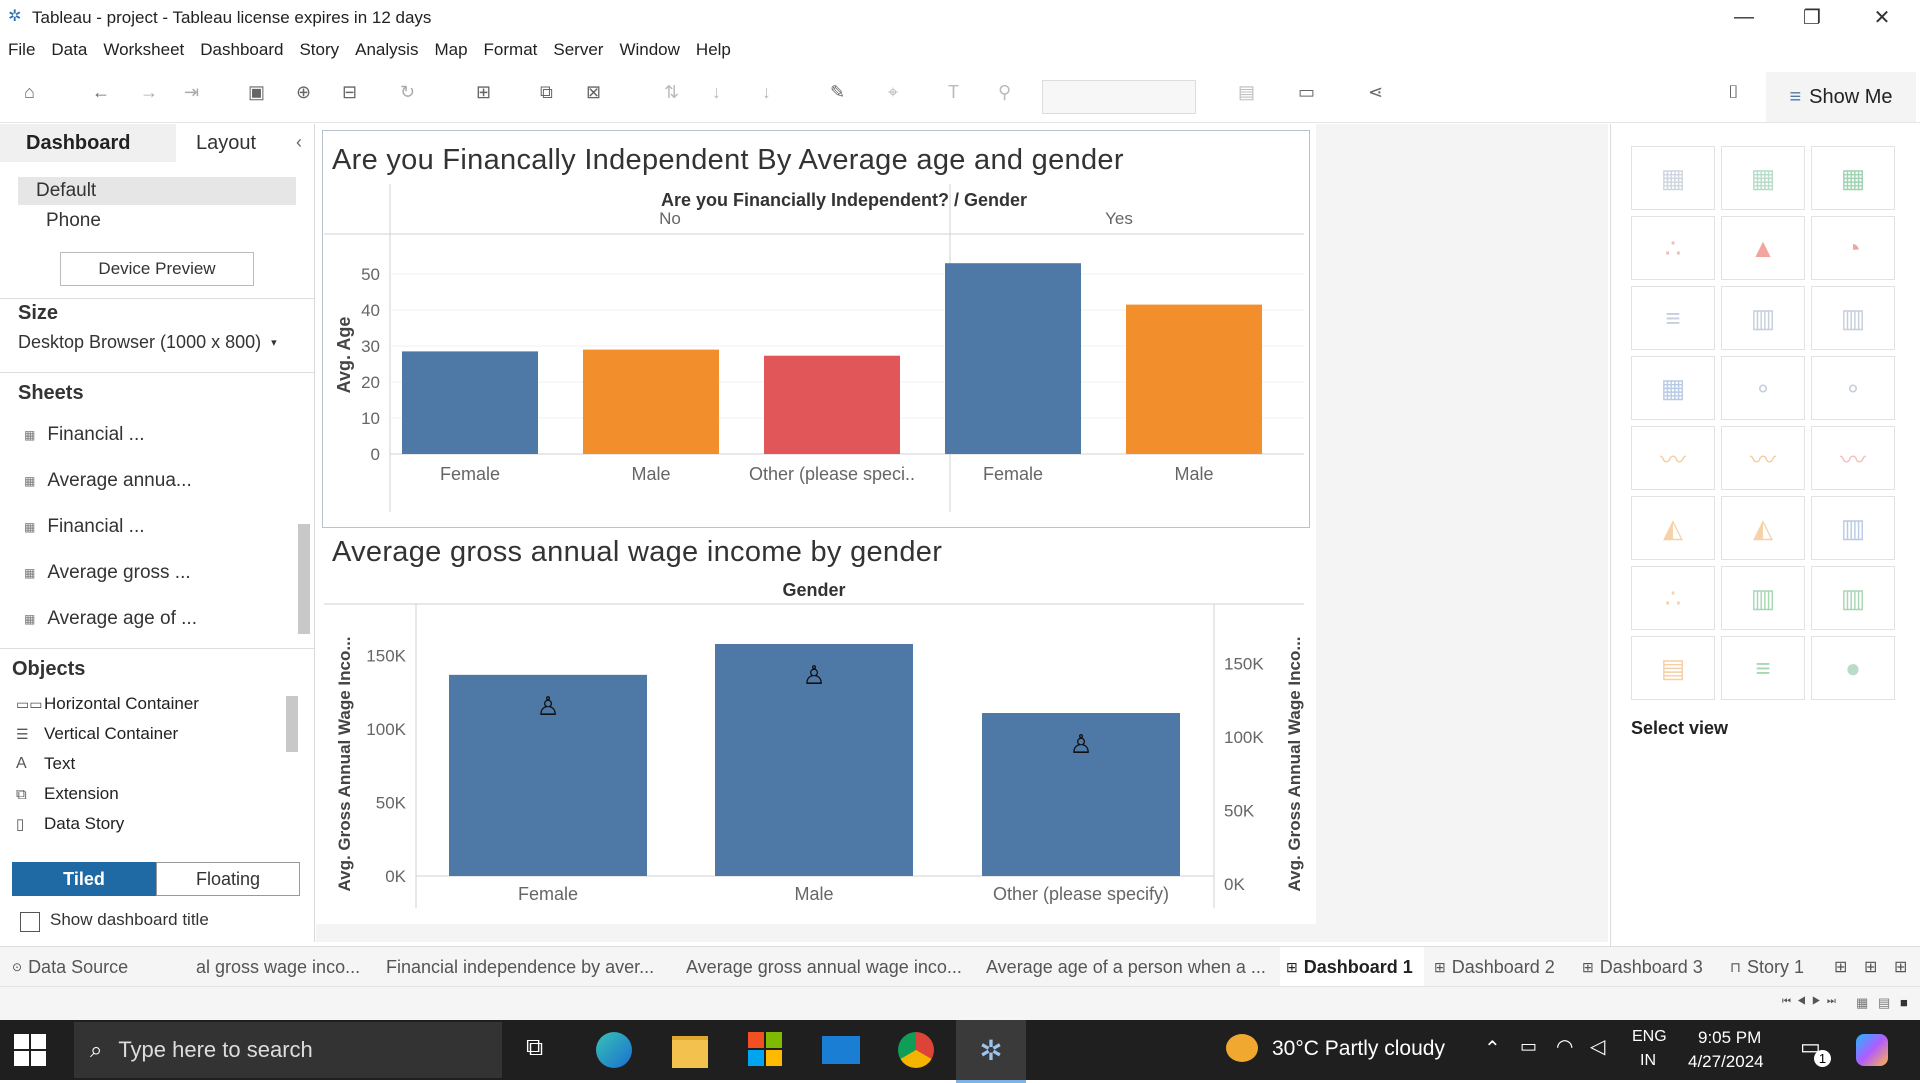  What do you see at coordinates (304, 579) in the screenshot?
I see `sheets-scrollbar` at bounding box center [304, 579].